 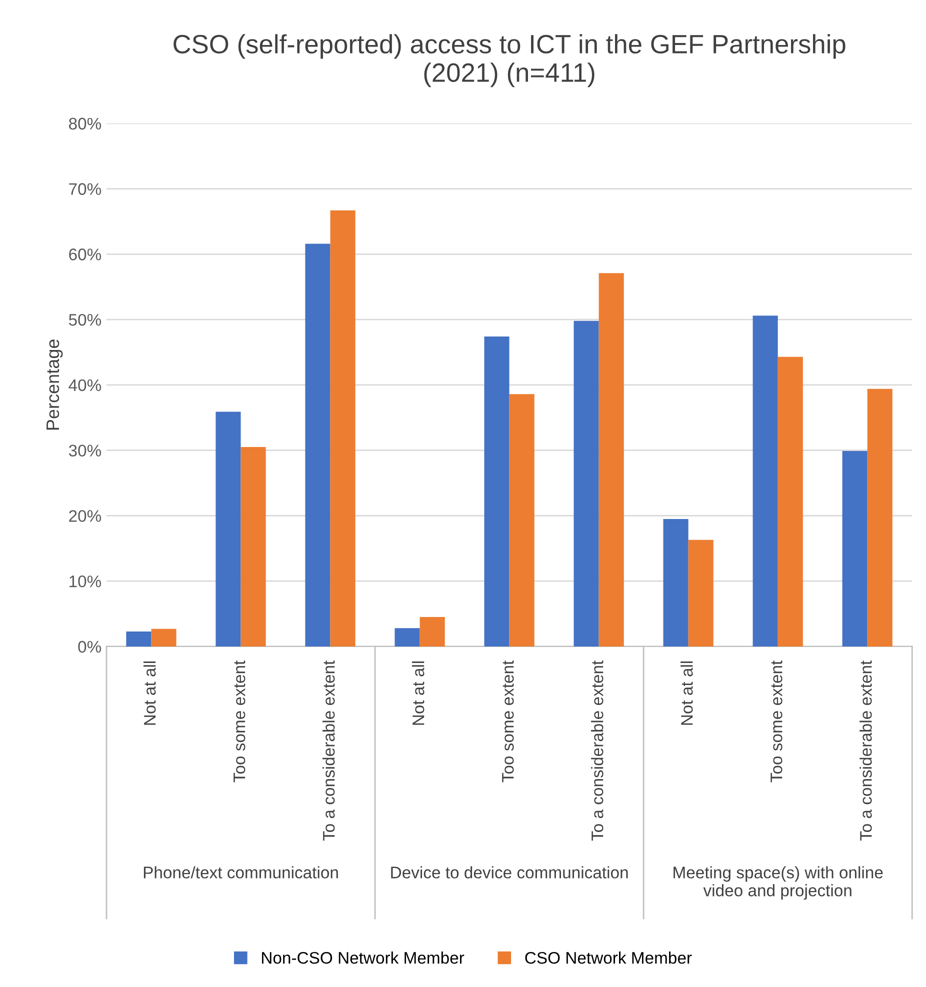 I want to click on text: Device to device communication, so click(x=509, y=872).